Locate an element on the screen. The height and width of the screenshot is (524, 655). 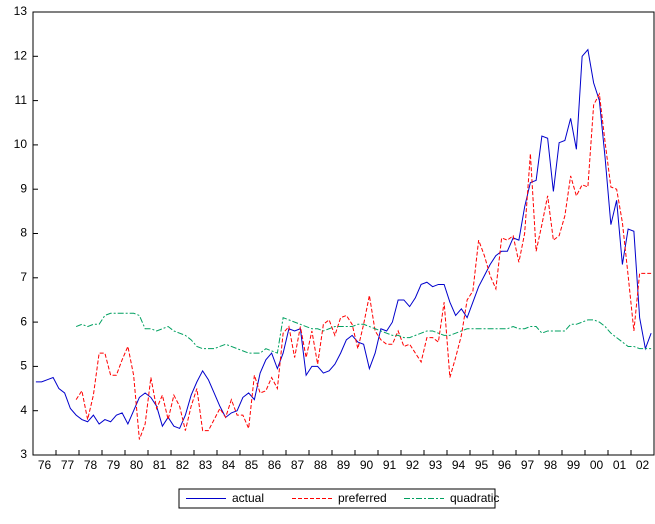
x-tick-label: 97 is located at coordinates (528, 465).